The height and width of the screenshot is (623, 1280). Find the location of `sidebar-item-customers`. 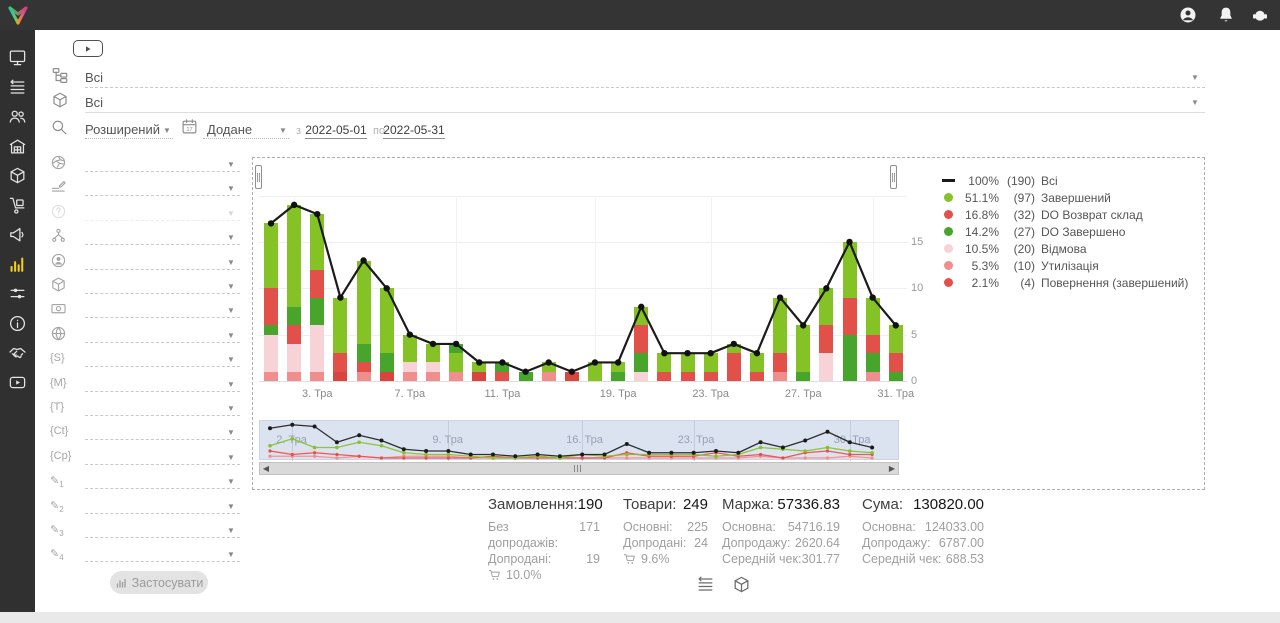

sidebar-item-customers is located at coordinates (17, 116).